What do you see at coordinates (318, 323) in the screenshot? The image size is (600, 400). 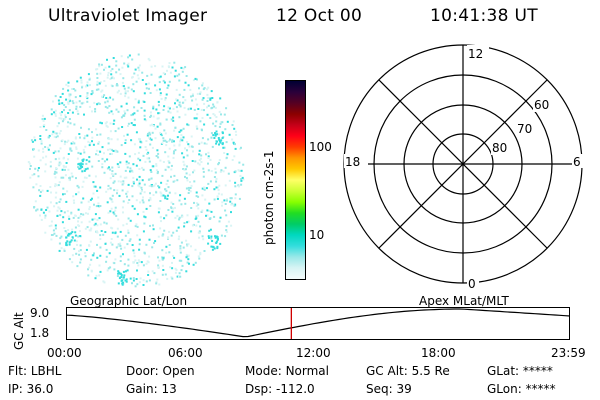 I see `orbit-plot-frame` at bounding box center [318, 323].